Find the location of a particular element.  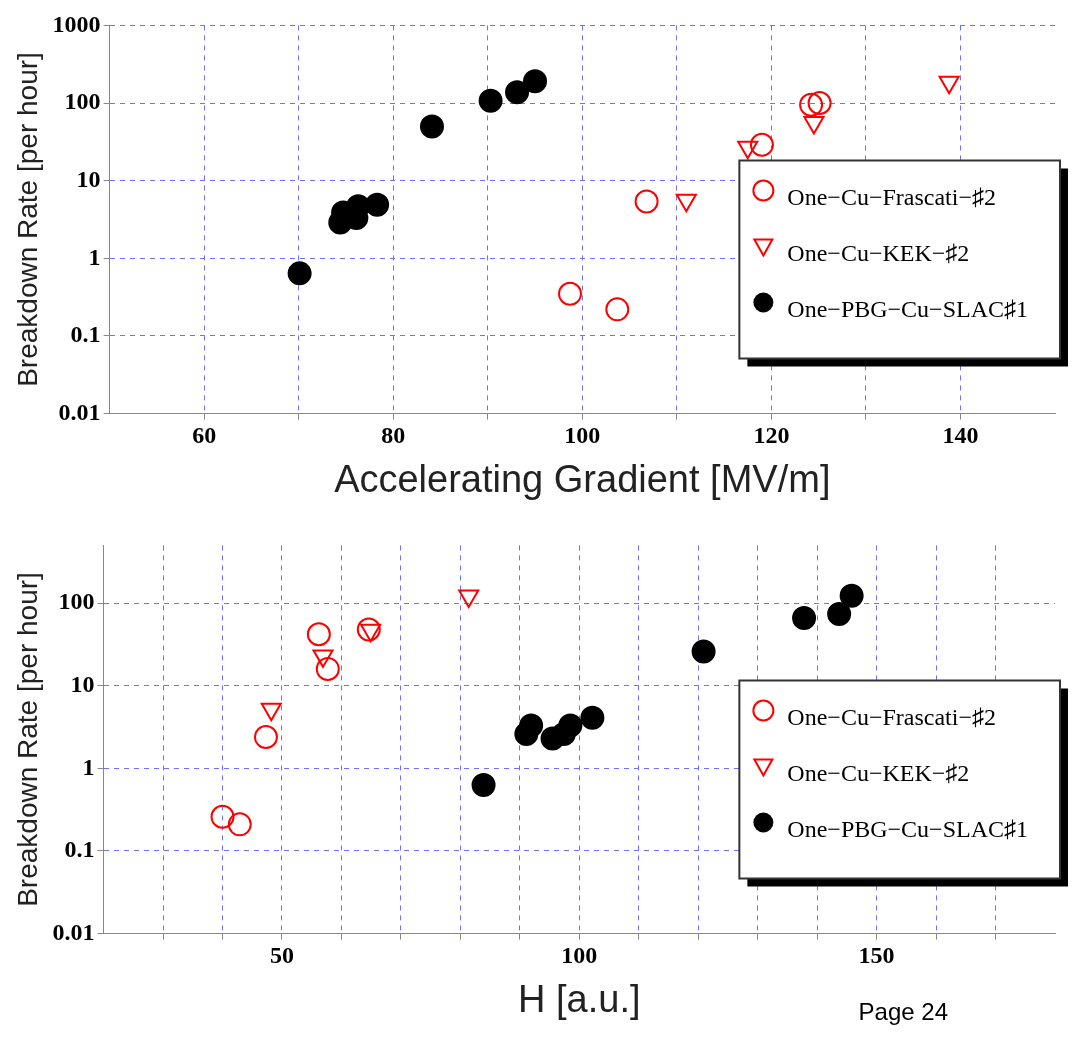

x-axis-title: Accelerating Gradient [MV/m] is located at coordinates (582, 478).